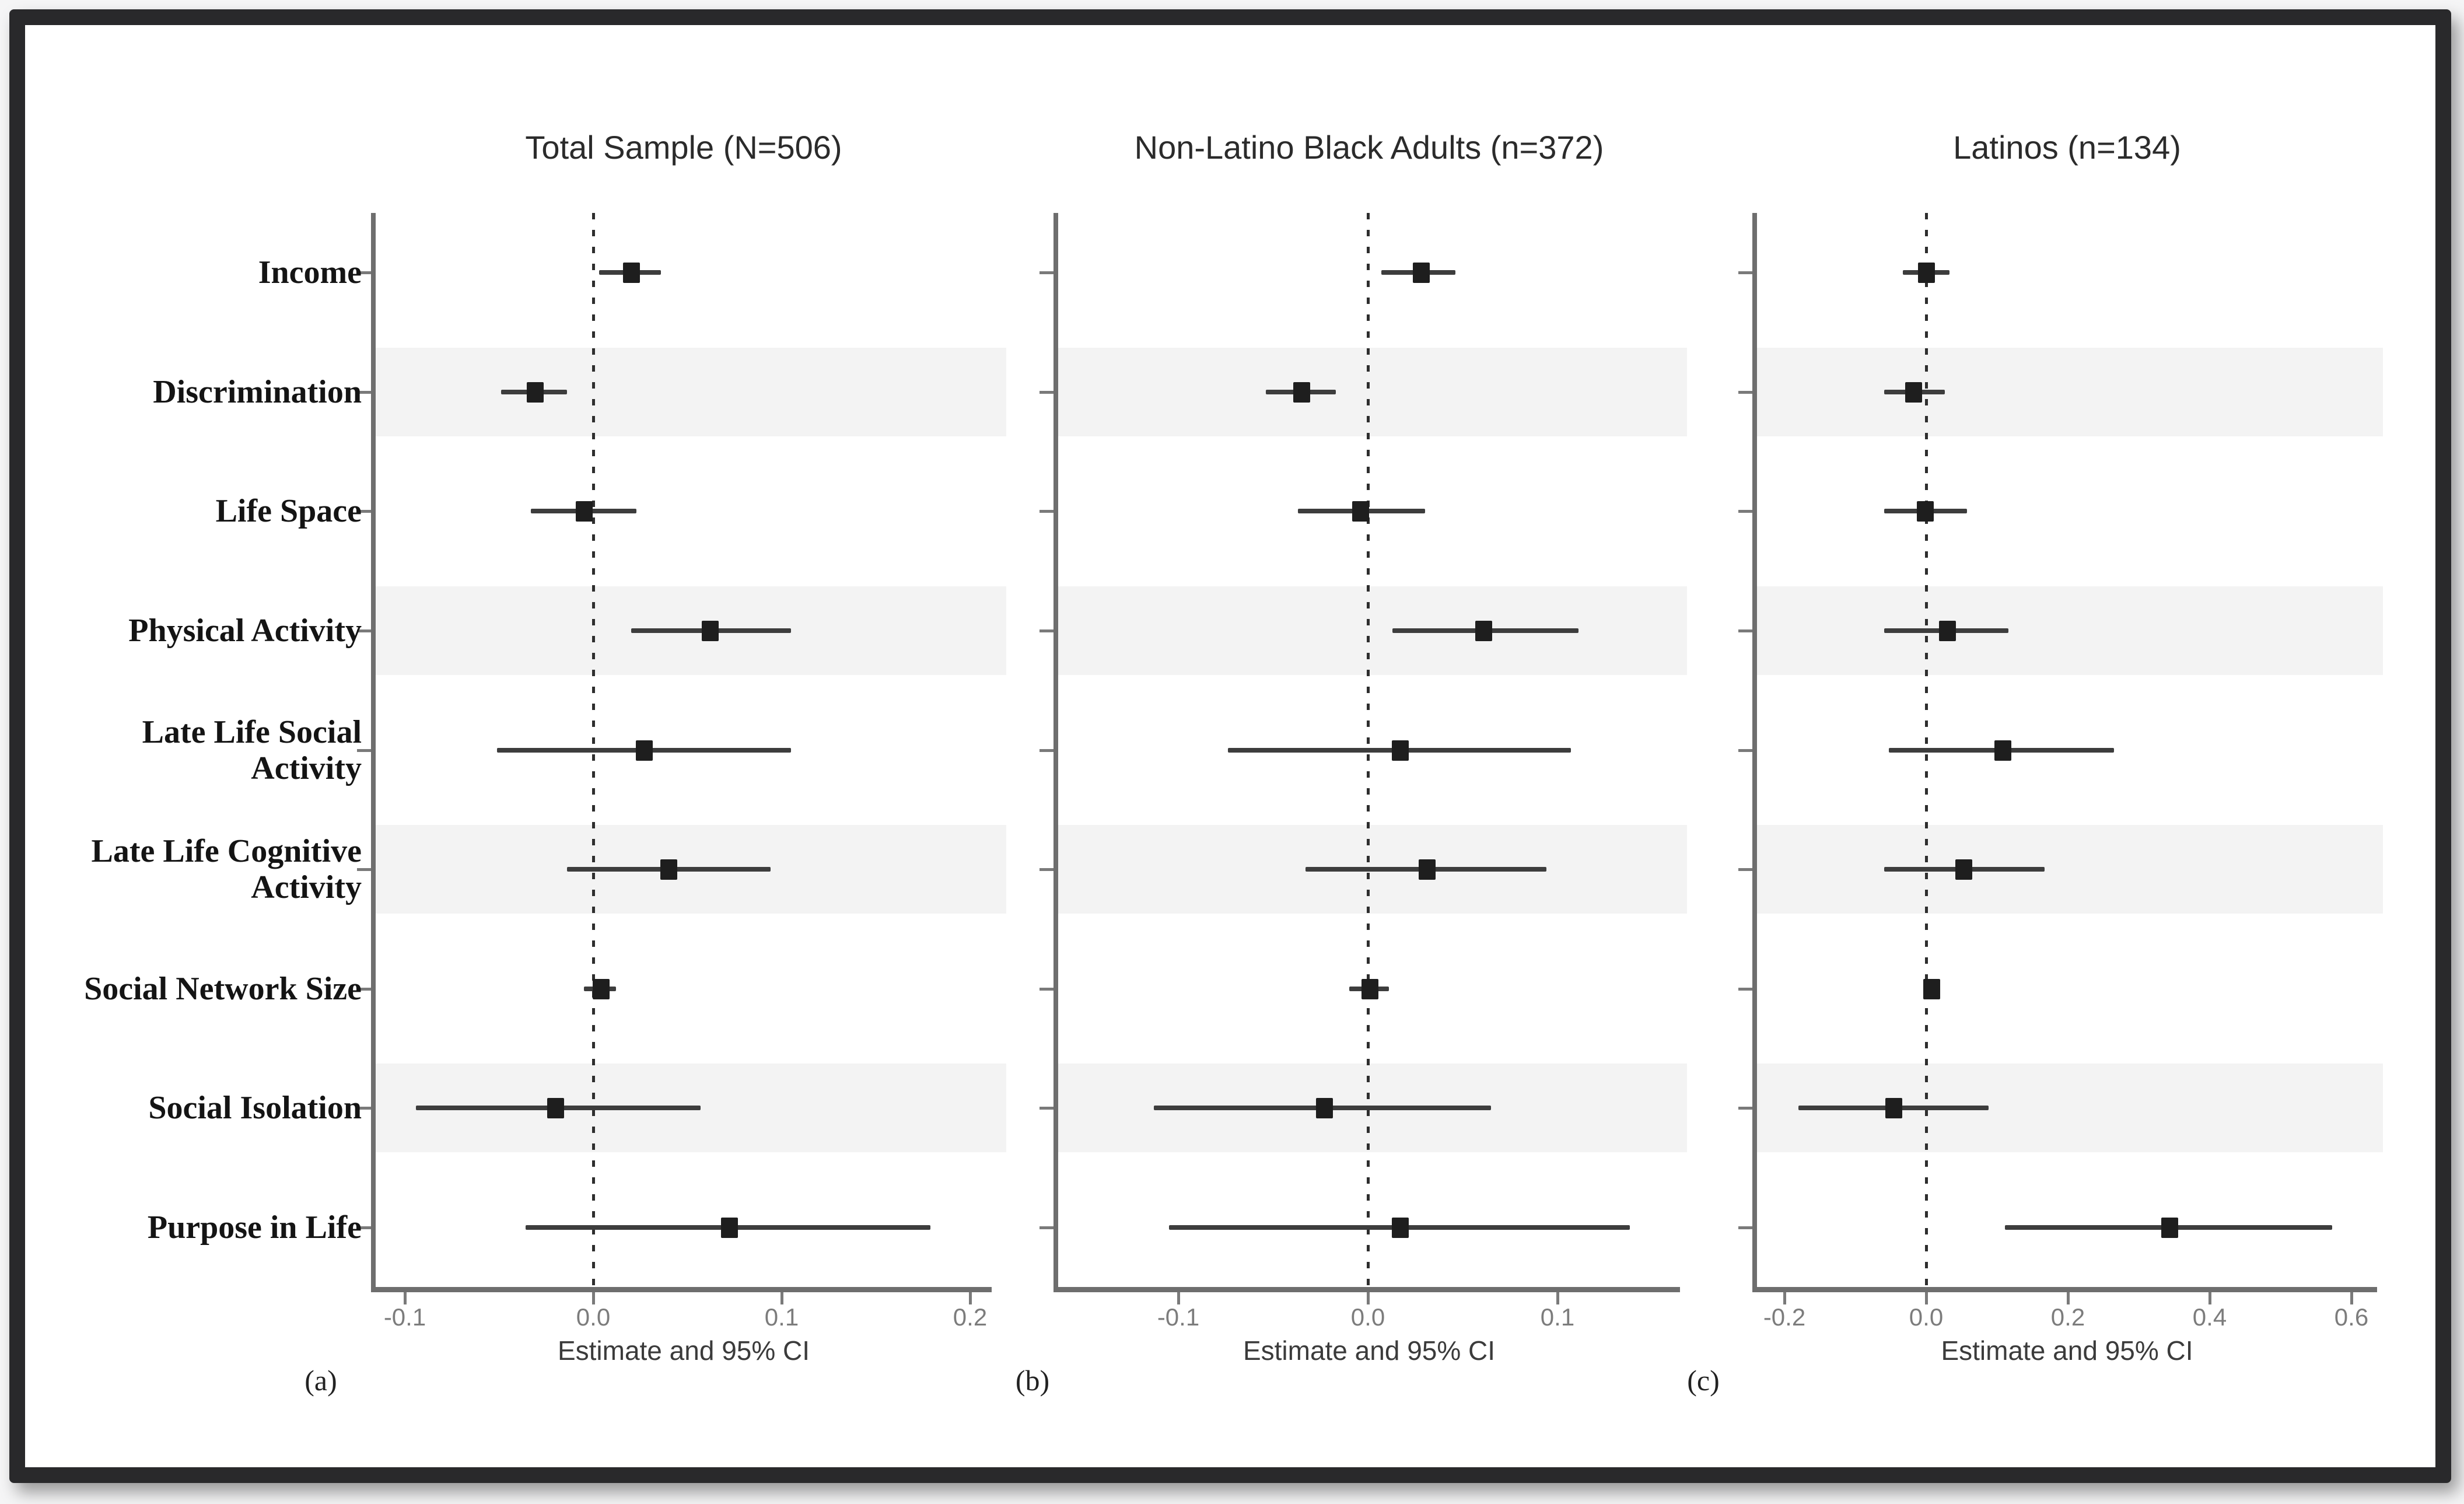 The width and height of the screenshot is (2464, 1504). I want to click on panel-title: Latinos (n=134), so click(2067, 147).